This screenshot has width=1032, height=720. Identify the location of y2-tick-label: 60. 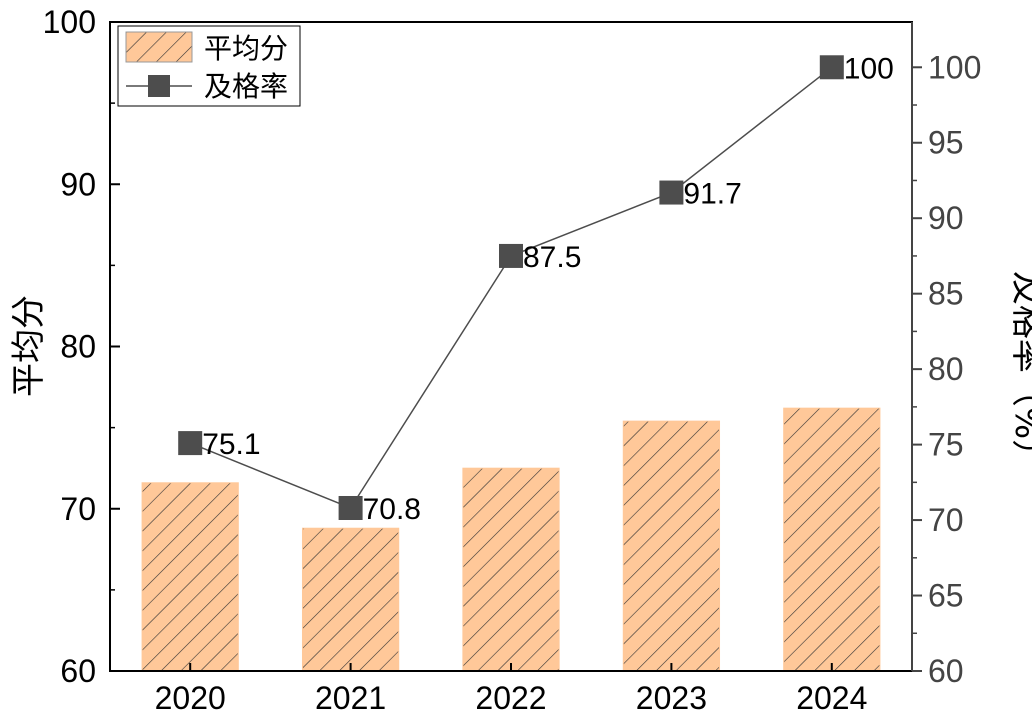
(946, 671).